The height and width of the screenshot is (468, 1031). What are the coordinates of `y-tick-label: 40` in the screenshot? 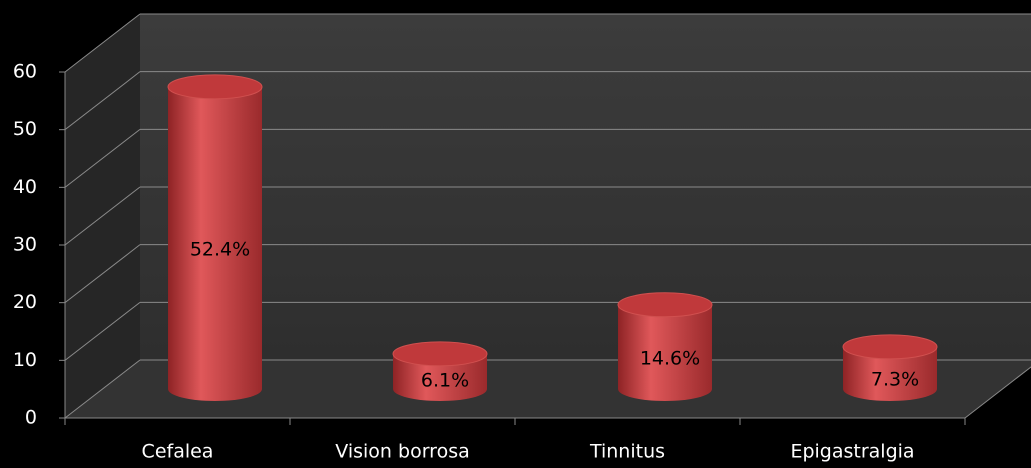 It's located at (25, 187).